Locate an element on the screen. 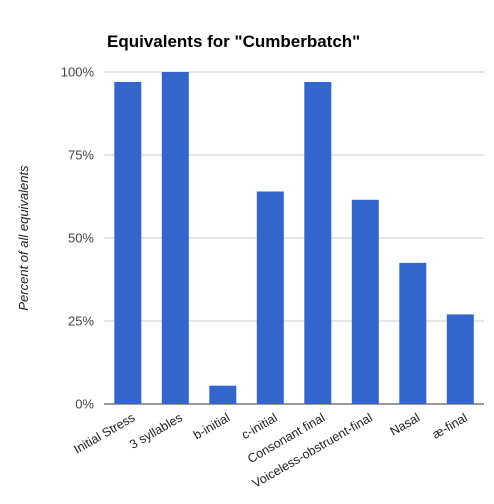 The height and width of the screenshot is (504, 494). x-category-label: Nasal is located at coordinates (405, 424).